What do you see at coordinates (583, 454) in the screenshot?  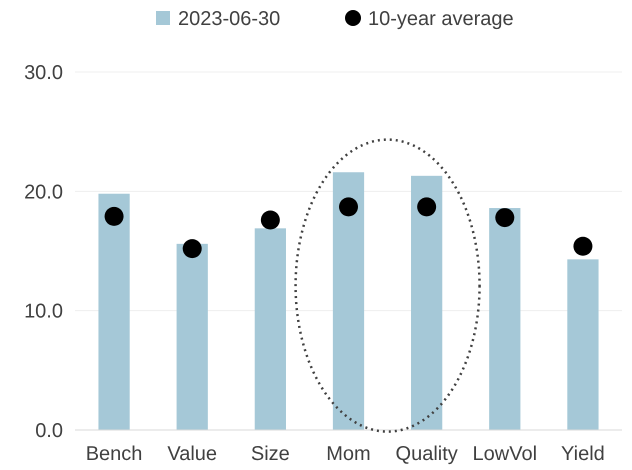 I see `x-tick-label: Yield` at bounding box center [583, 454].